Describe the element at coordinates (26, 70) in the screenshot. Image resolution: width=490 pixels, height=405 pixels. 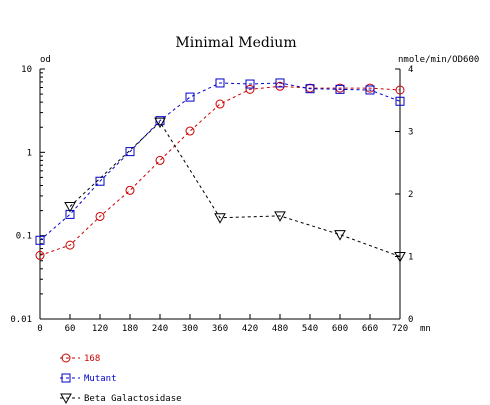
I see `y-left-tick-label: 10` at that location.